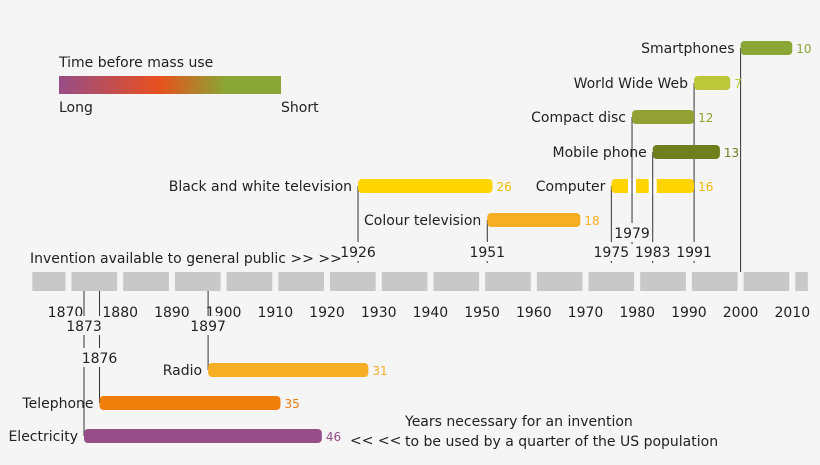  What do you see at coordinates (689, 313) in the screenshot?
I see `axis-tick-label: 1990` at bounding box center [689, 313].